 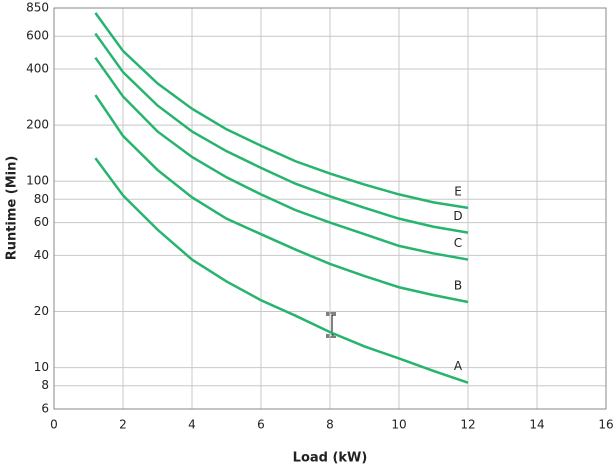 I want to click on series-label: D, so click(x=457, y=216).